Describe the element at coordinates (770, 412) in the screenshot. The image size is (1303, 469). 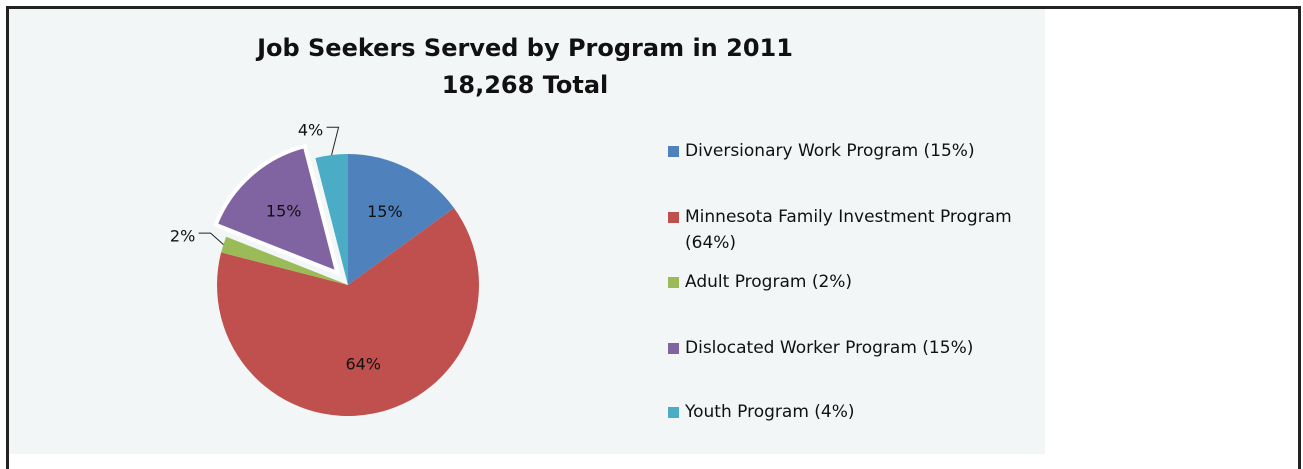
I see `legend-label: Youth Program (4%)` at that location.